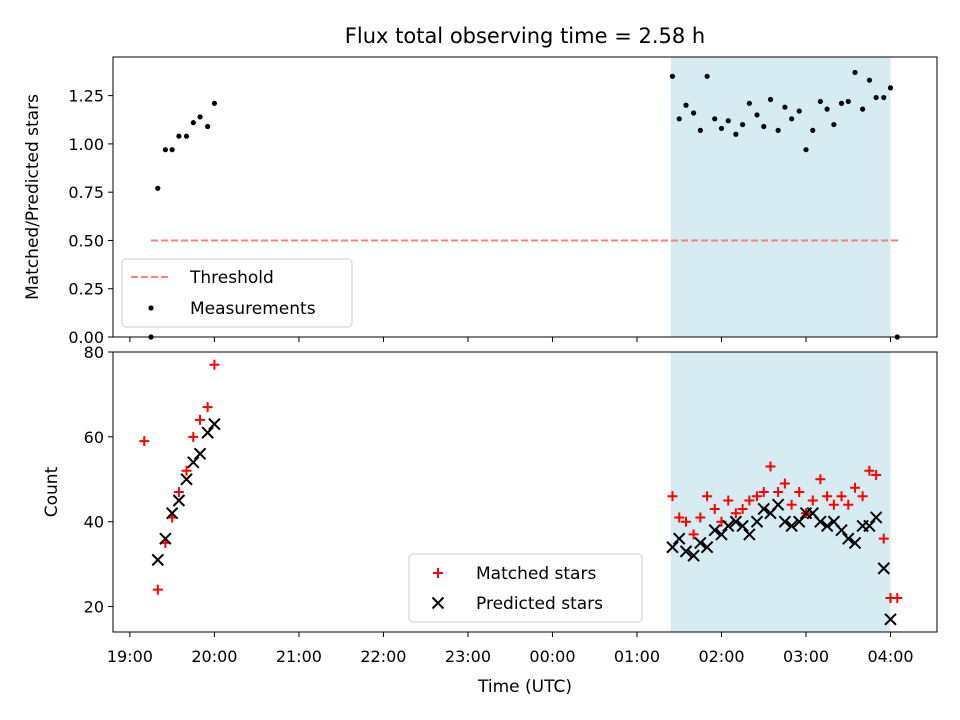 This screenshot has width=960, height=720. What do you see at coordinates (552, 656) in the screenshot?
I see `x-tick-label: 00:00` at bounding box center [552, 656].